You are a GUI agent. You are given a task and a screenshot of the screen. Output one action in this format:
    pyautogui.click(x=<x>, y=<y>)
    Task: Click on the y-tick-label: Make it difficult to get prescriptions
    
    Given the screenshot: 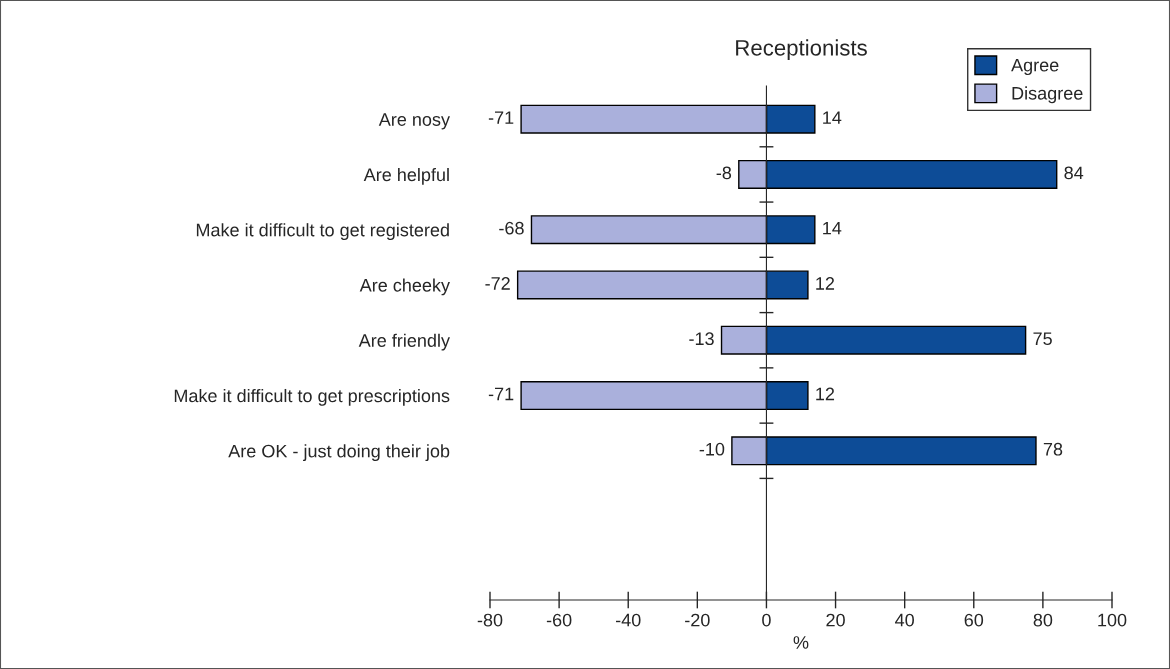 What is the action you would take?
    pyautogui.click(x=312, y=397)
    